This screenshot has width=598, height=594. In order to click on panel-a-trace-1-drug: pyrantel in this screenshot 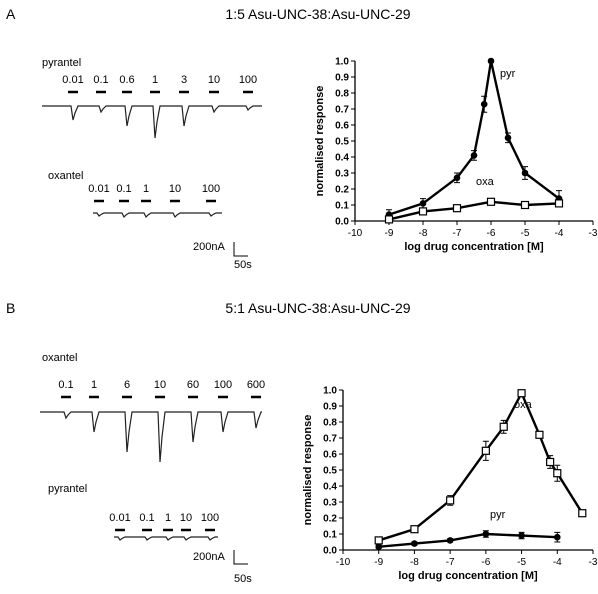, I will do `click(61, 63)`.